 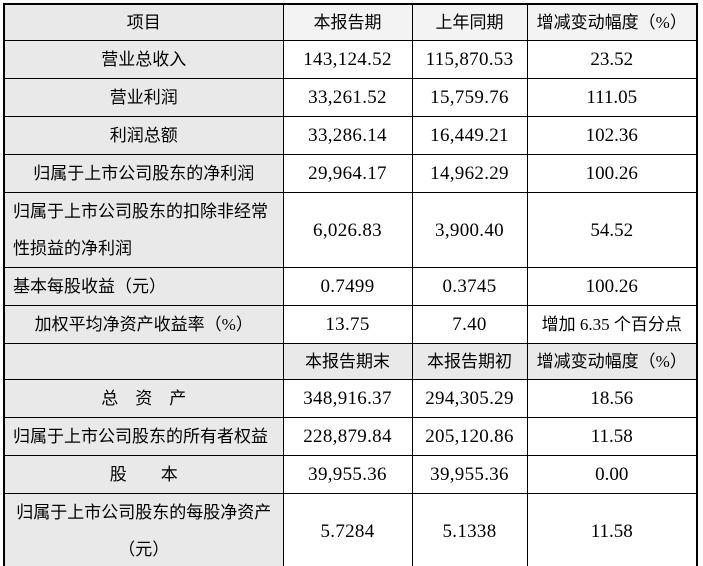 I want to click on table-row: 归属于上市公司股东的所有者权益 228,879.84 205,120.86 11.58, so click(x=350, y=436).